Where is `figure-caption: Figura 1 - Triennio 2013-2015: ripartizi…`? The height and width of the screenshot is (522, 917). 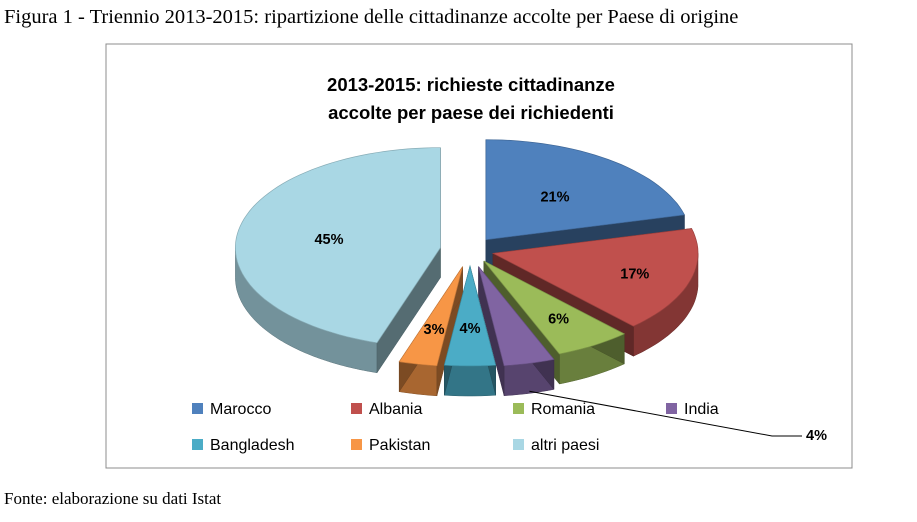 figure-caption: Figura 1 - Triennio 2013-2015: ripartizi… is located at coordinates (371, 17).